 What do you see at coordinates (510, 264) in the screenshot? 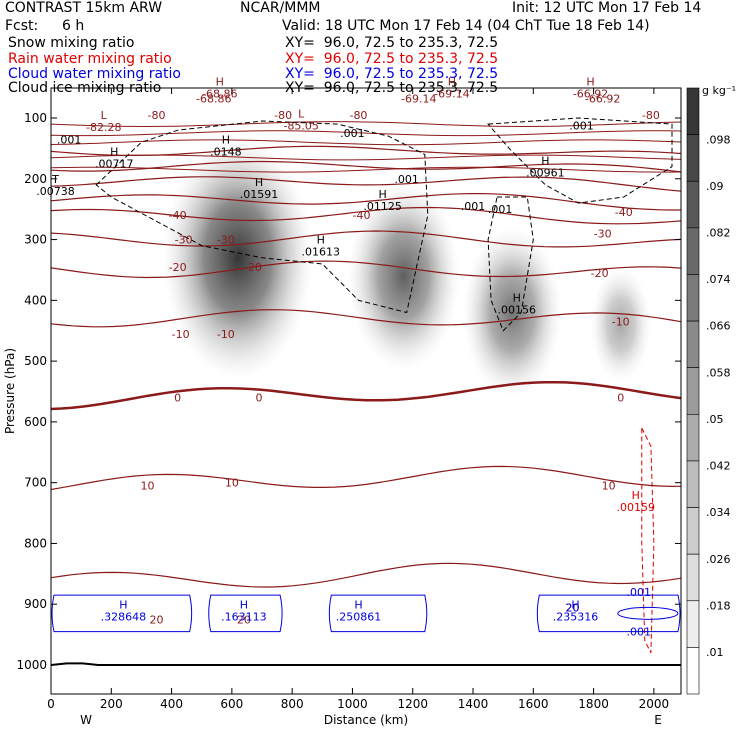
I see `snow-contour-dashed` at bounding box center [510, 264].